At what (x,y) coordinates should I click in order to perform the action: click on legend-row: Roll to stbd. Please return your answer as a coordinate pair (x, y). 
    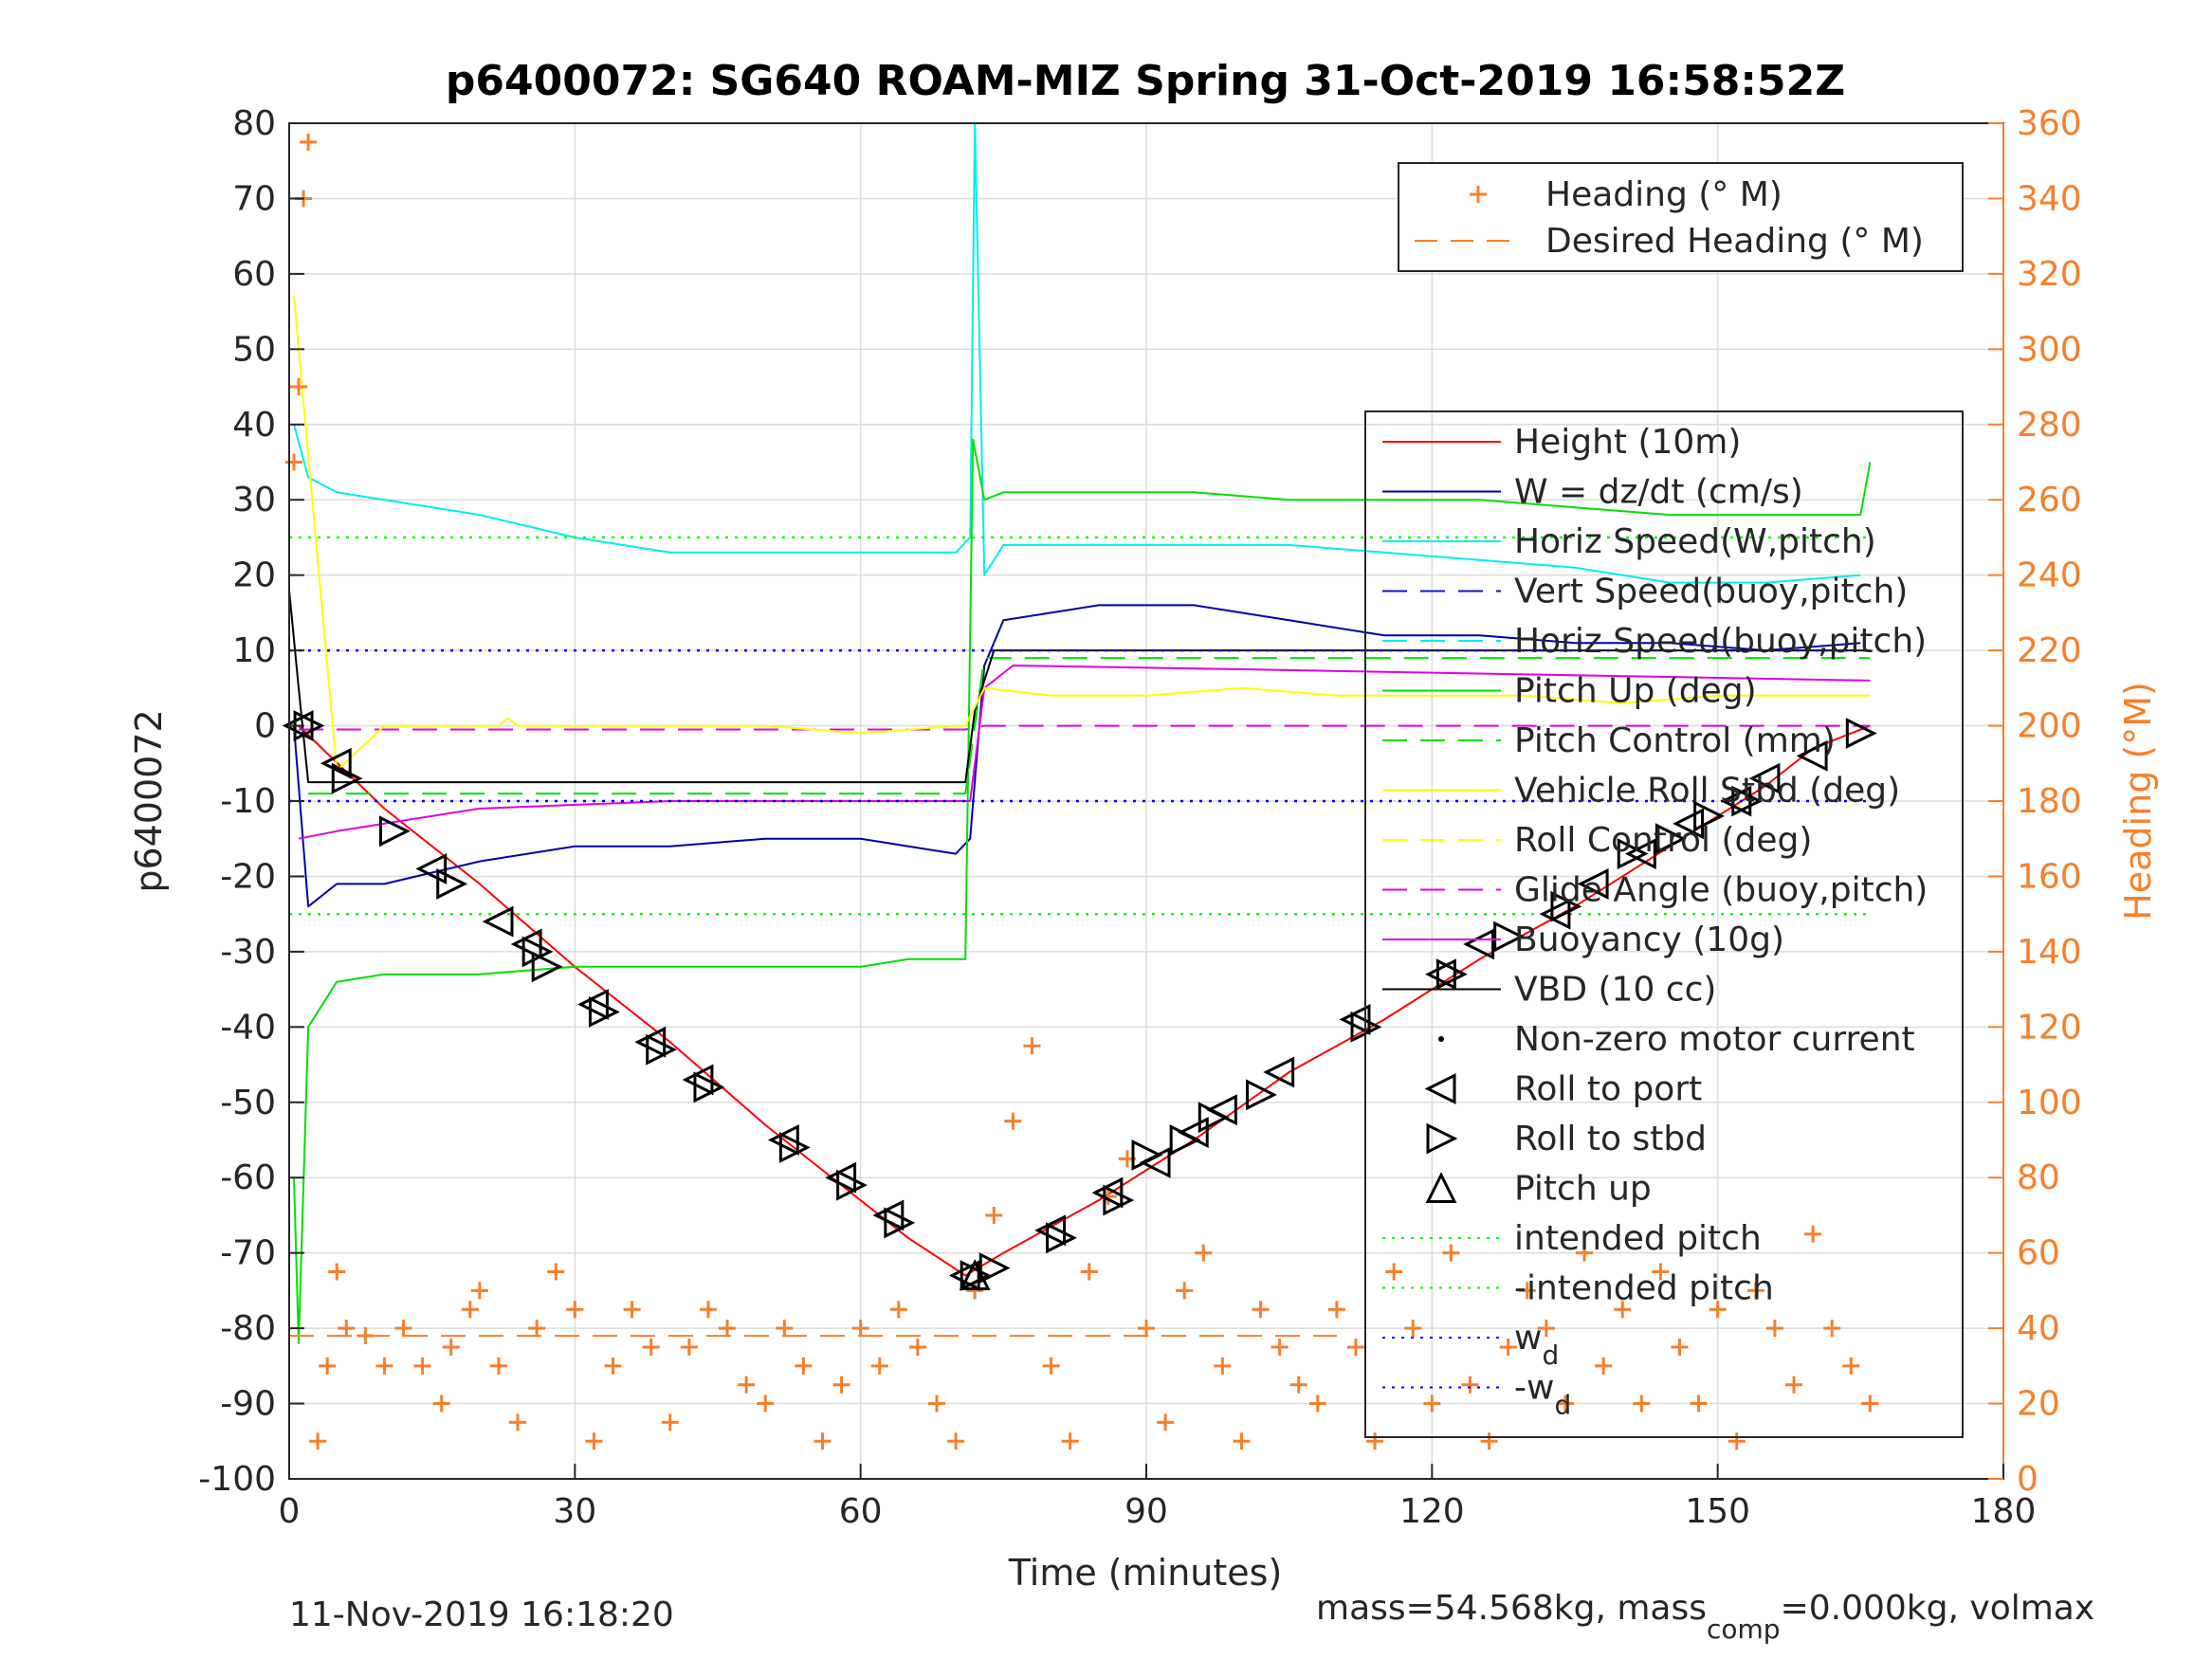
    Looking at the image, I should click on (1566, 1139).